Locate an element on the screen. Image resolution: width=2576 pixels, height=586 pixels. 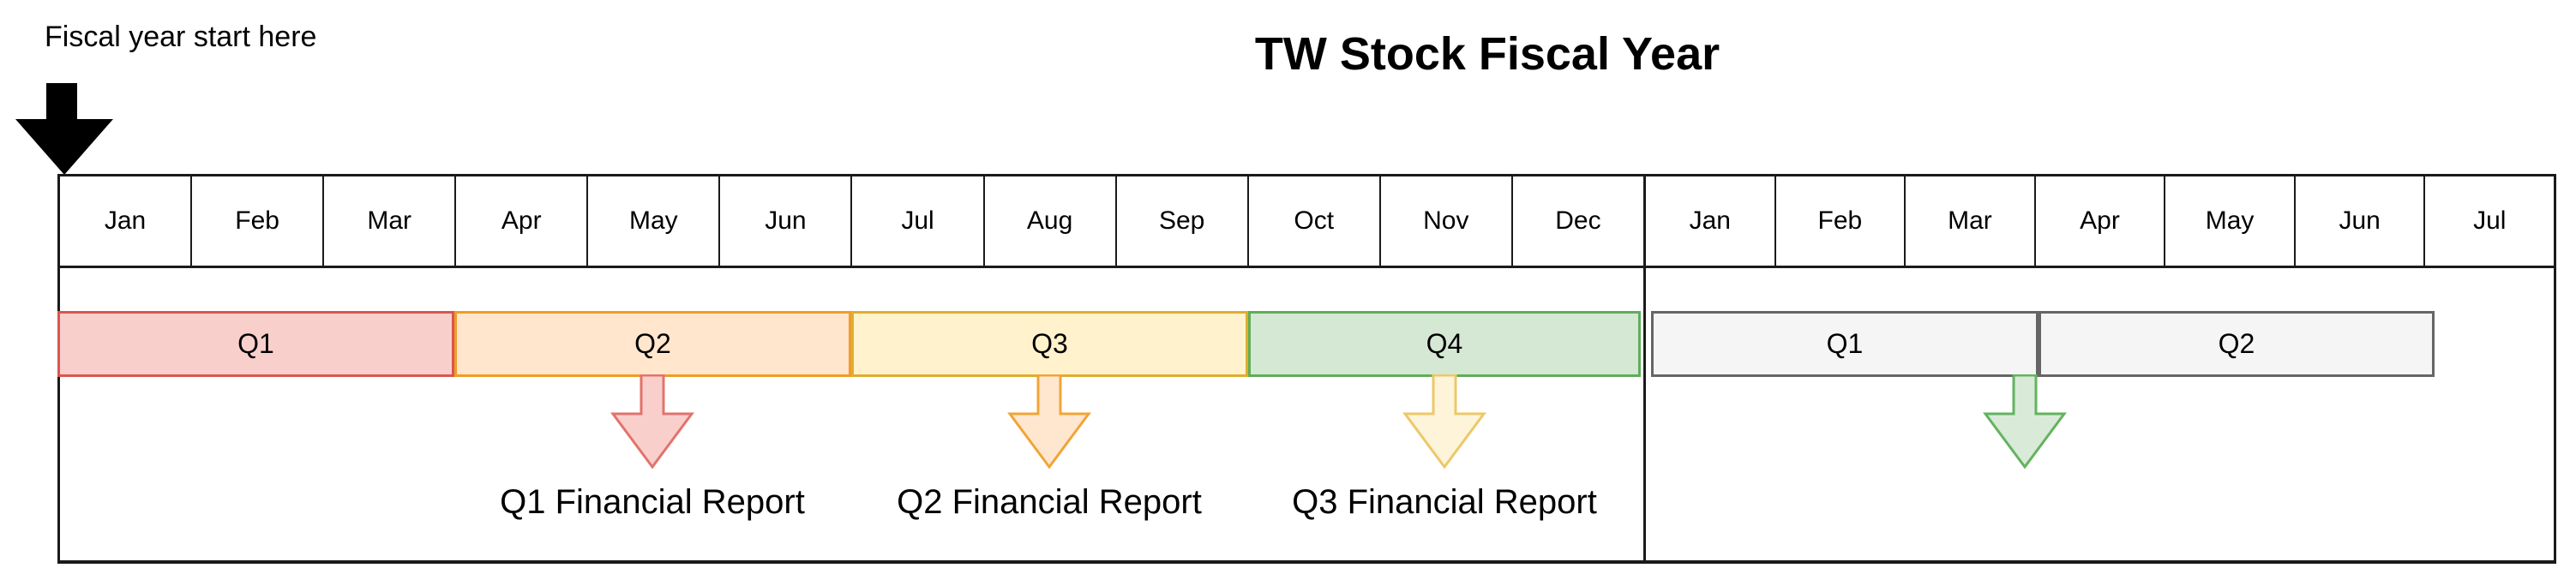
year2-month-row: Jan Feb Mar Apr May Jun Jul is located at coordinates (2100, 222).